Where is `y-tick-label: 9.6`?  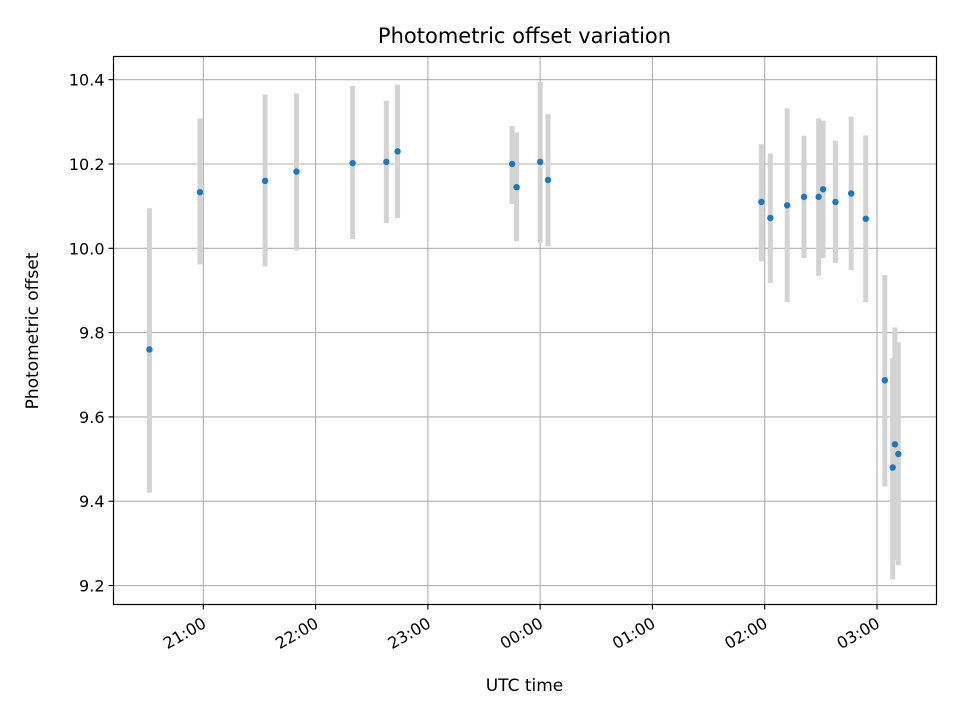 y-tick-label: 9.6 is located at coordinates (91, 417).